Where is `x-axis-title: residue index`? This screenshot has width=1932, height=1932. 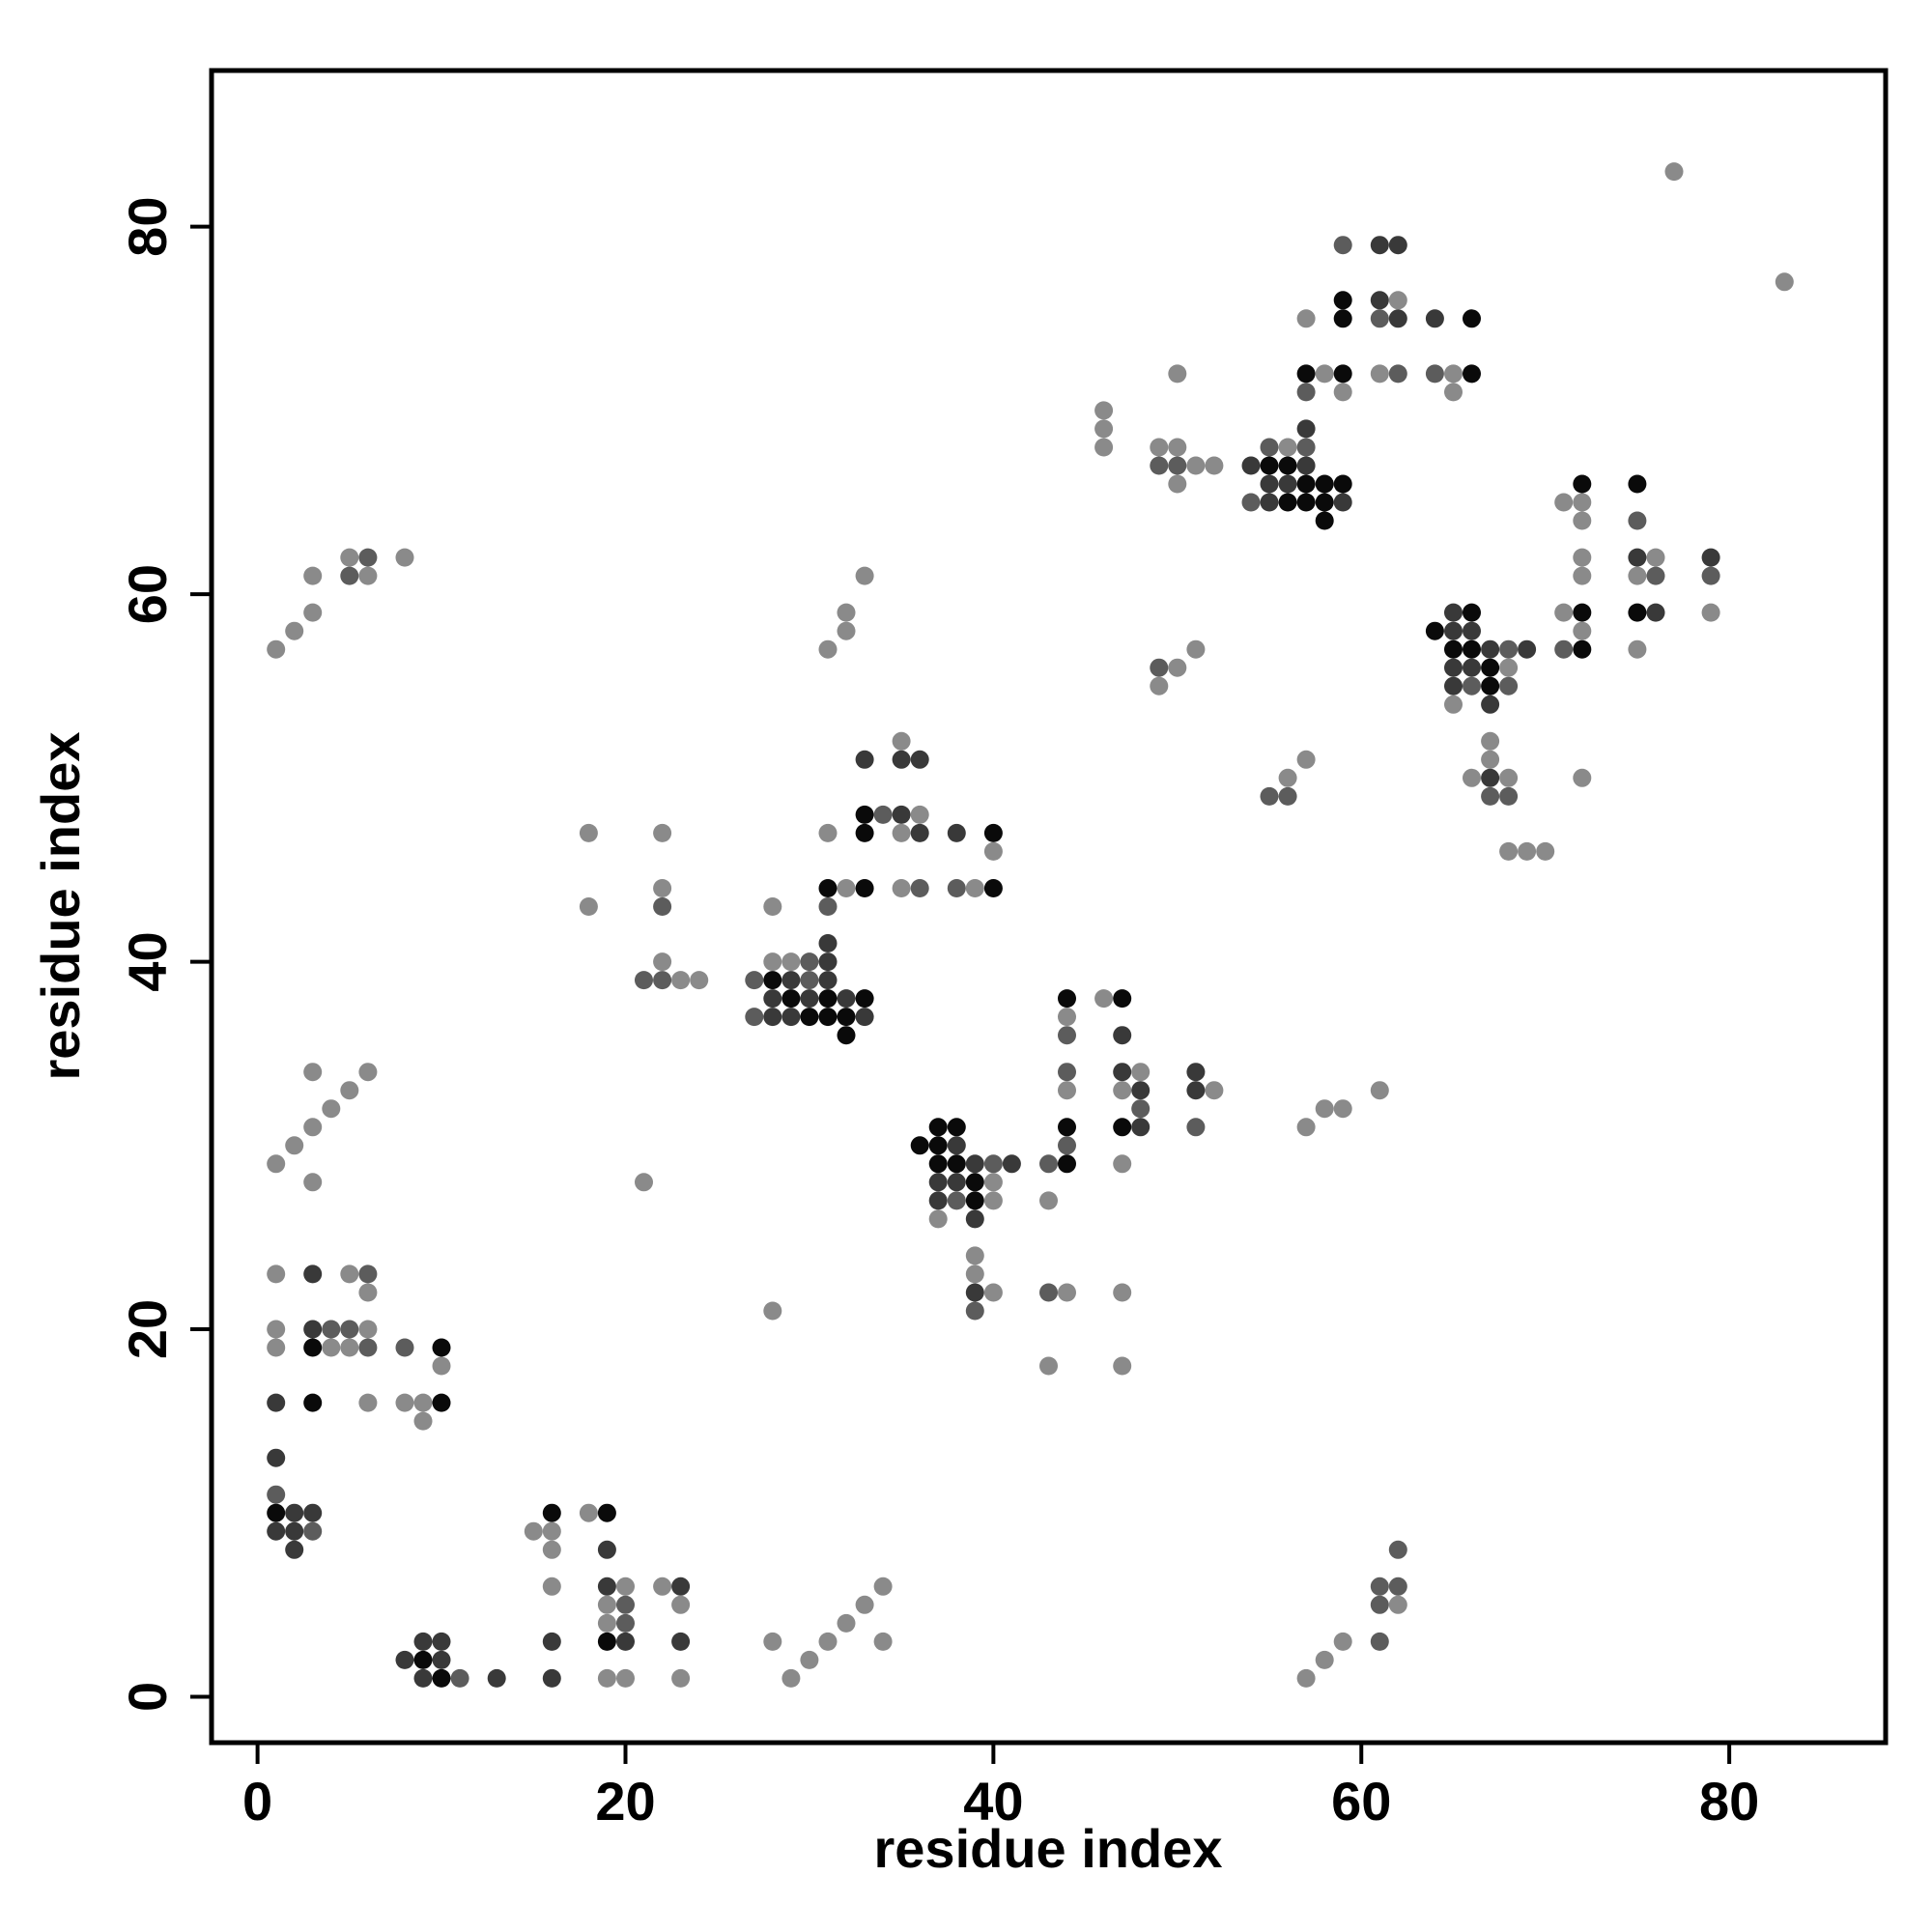 x-axis-title: residue index is located at coordinates (1047, 1848).